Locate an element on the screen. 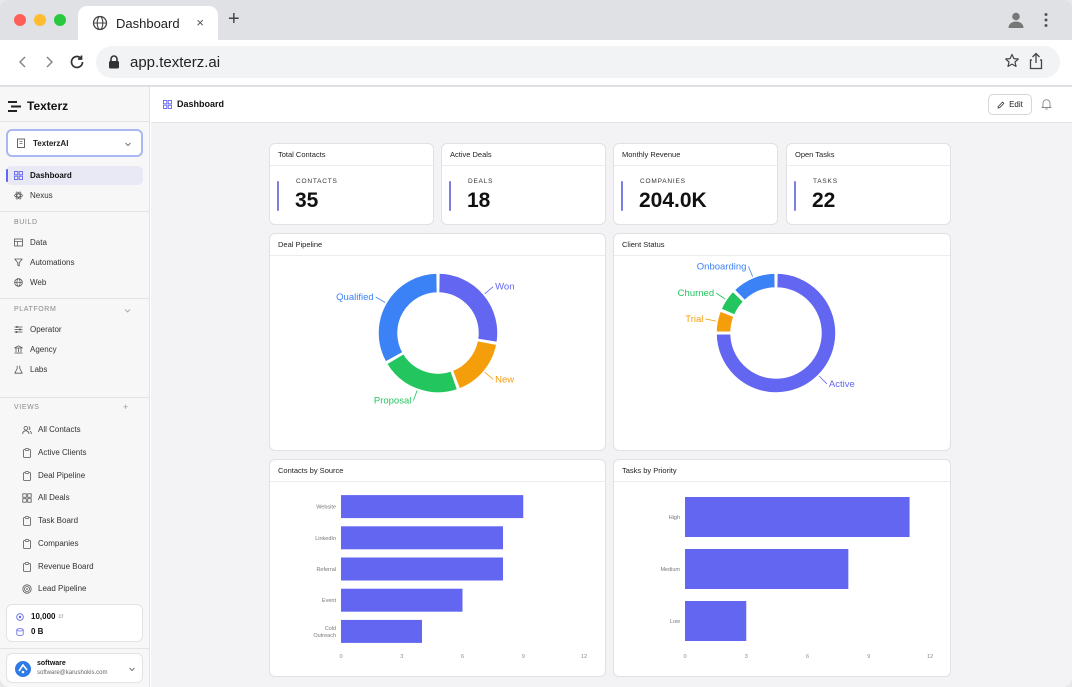 The height and width of the screenshot is (687, 1072). reload-icon is located at coordinates (77, 62).